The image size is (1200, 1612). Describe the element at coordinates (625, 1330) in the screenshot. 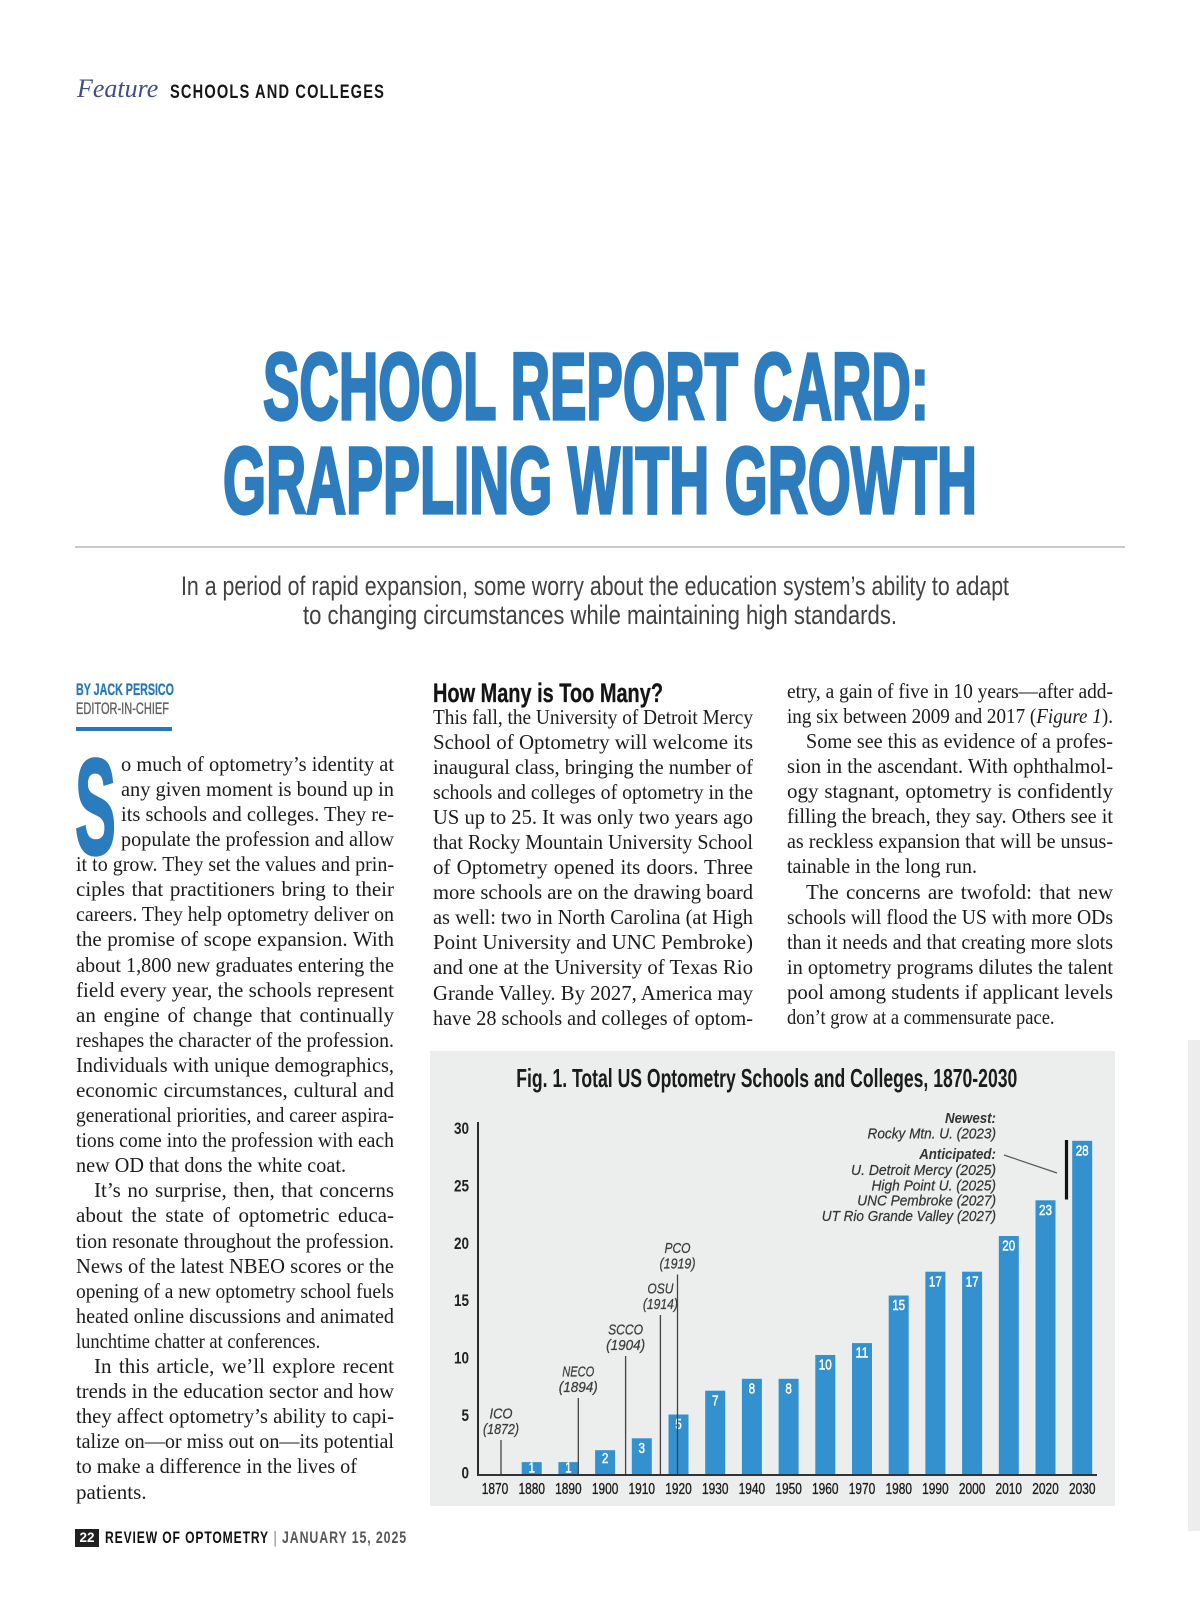

I see `svg-text: SCCO` at that location.